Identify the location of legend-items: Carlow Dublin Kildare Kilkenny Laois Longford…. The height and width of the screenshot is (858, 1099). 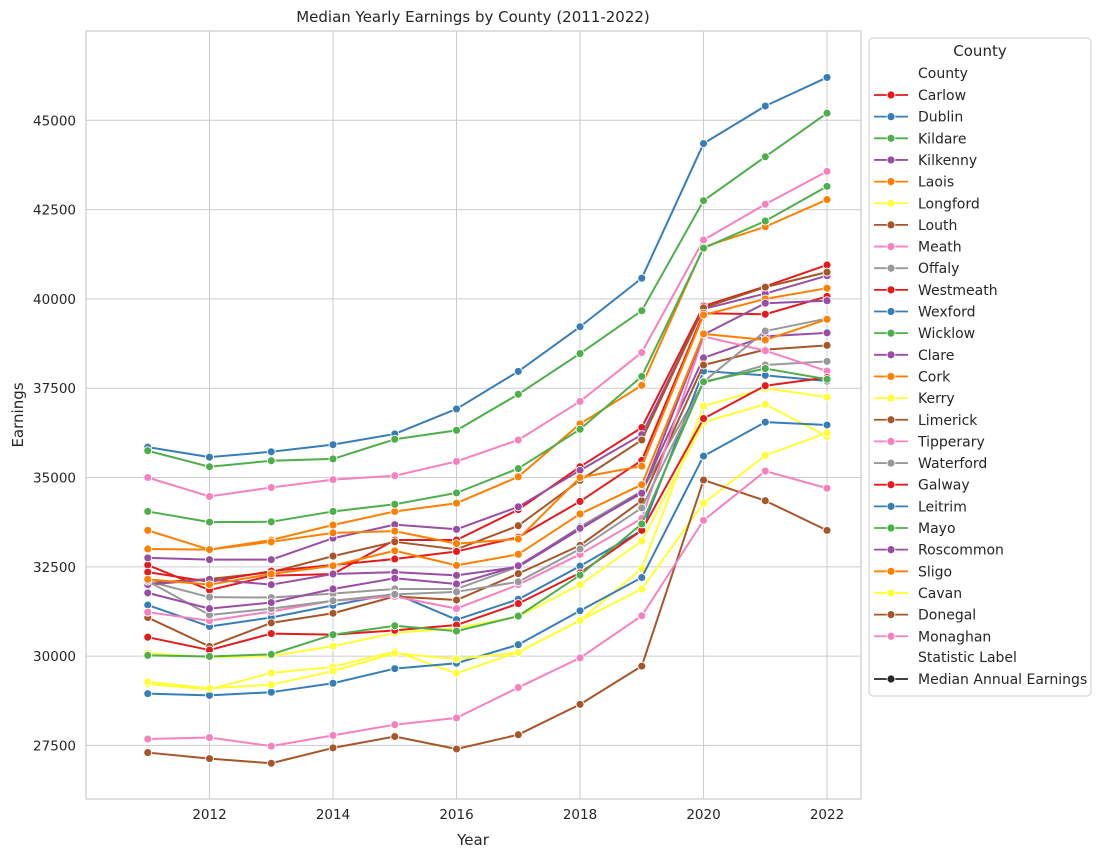
(939, 366).